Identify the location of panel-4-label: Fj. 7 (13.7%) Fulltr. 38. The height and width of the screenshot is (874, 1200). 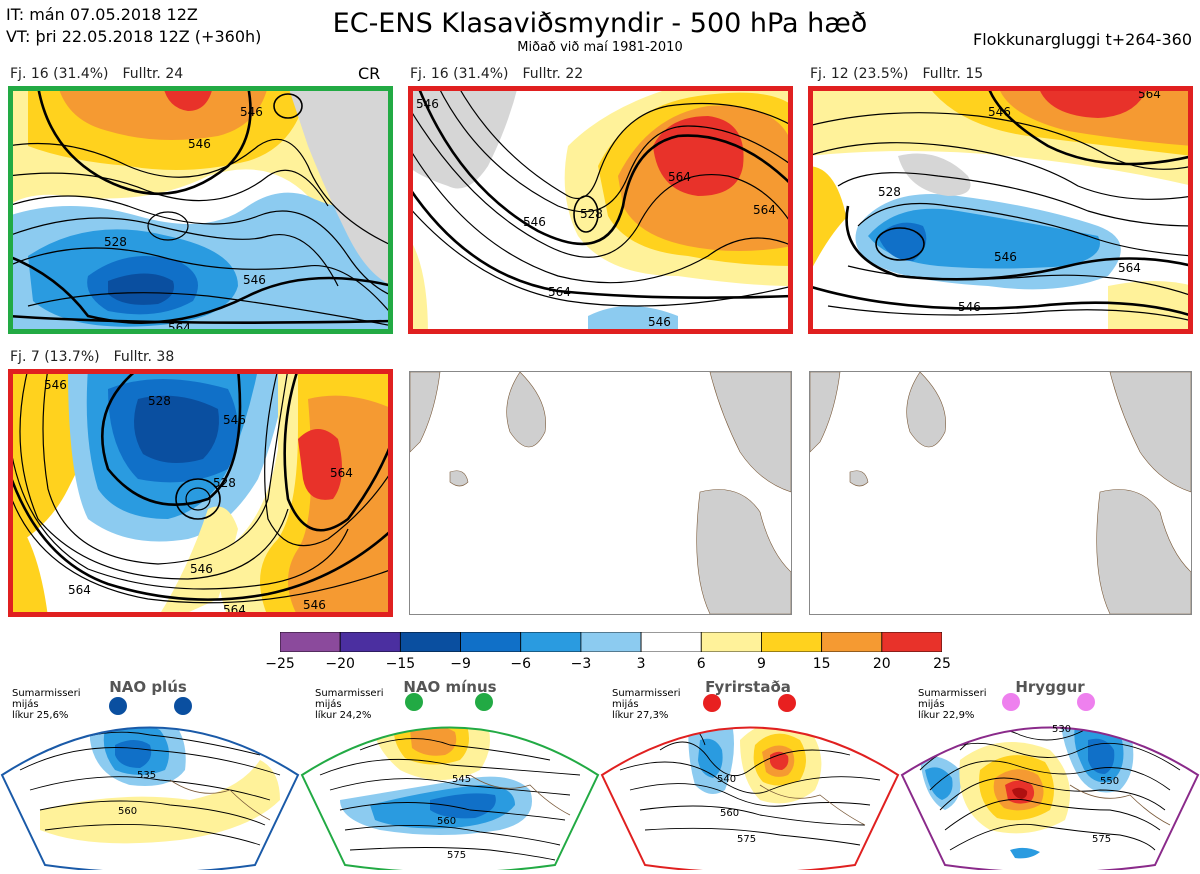
(92, 357).